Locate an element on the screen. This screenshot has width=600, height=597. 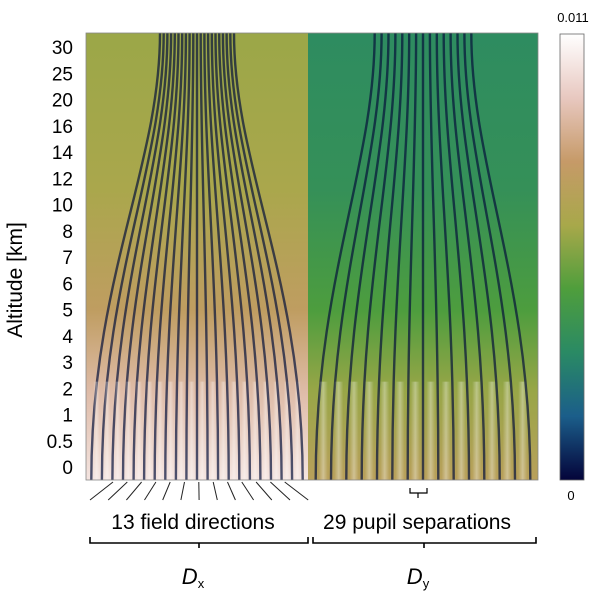
y-tick-label: 12 is located at coordinates (62, 179).